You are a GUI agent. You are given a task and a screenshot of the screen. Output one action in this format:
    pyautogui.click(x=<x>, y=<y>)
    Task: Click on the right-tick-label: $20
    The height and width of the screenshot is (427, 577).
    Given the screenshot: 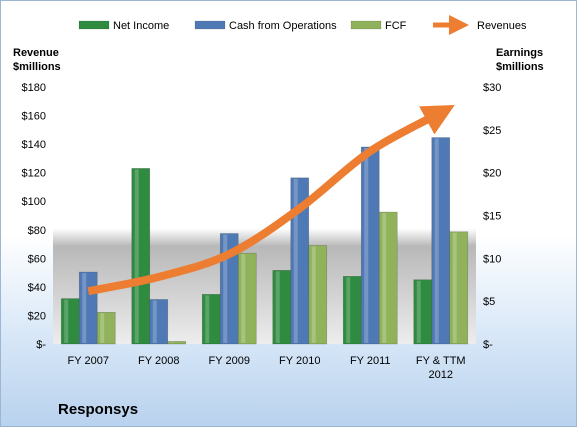 What is the action you would take?
    pyautogui.click(x=492, y=174)
    